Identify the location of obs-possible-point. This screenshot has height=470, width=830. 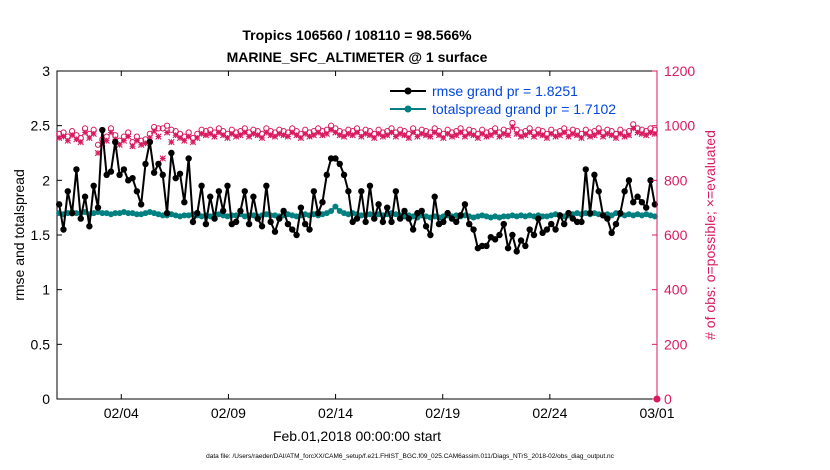
(167, 125).